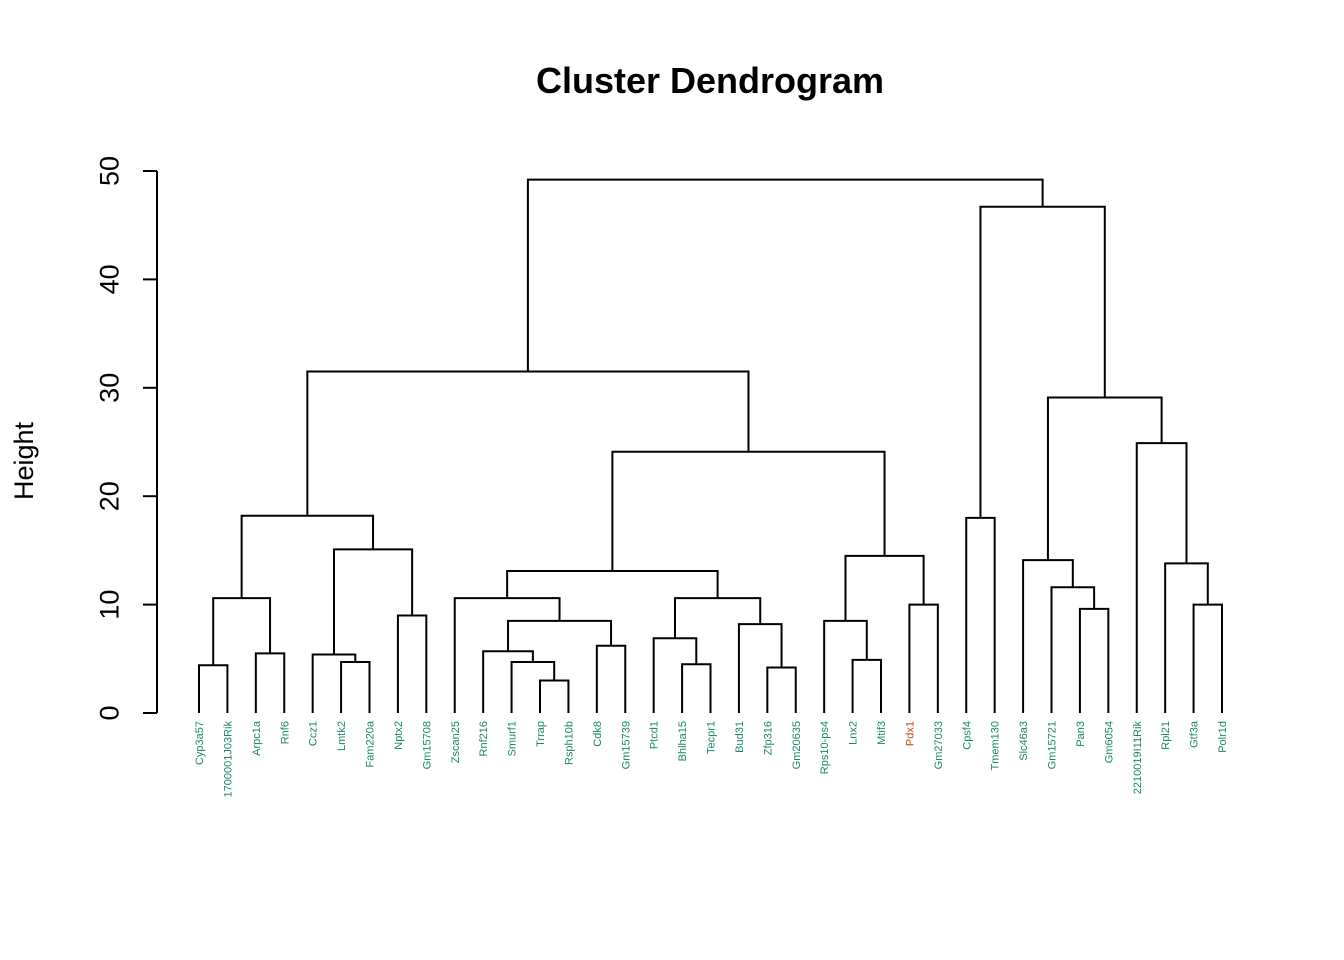 The width and height of the screenshot is (1344, 960). Describe the element at coordinates (939, 745) in the screenshot. I see `leaf-label: Gm27033` at that location.